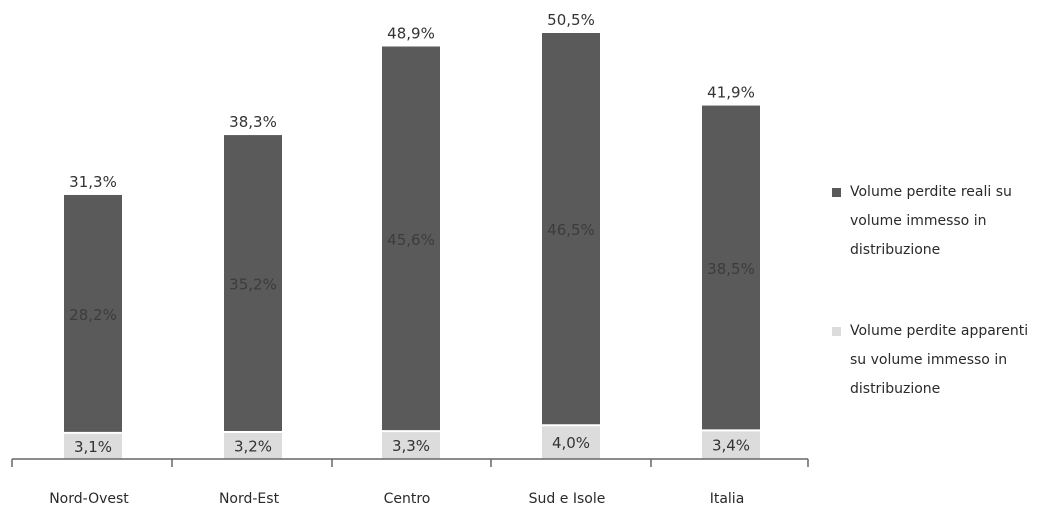 This screenshot has width=1047, height=511. I want to click on data-label-real-losses: 45,6%, so click(411, 240).